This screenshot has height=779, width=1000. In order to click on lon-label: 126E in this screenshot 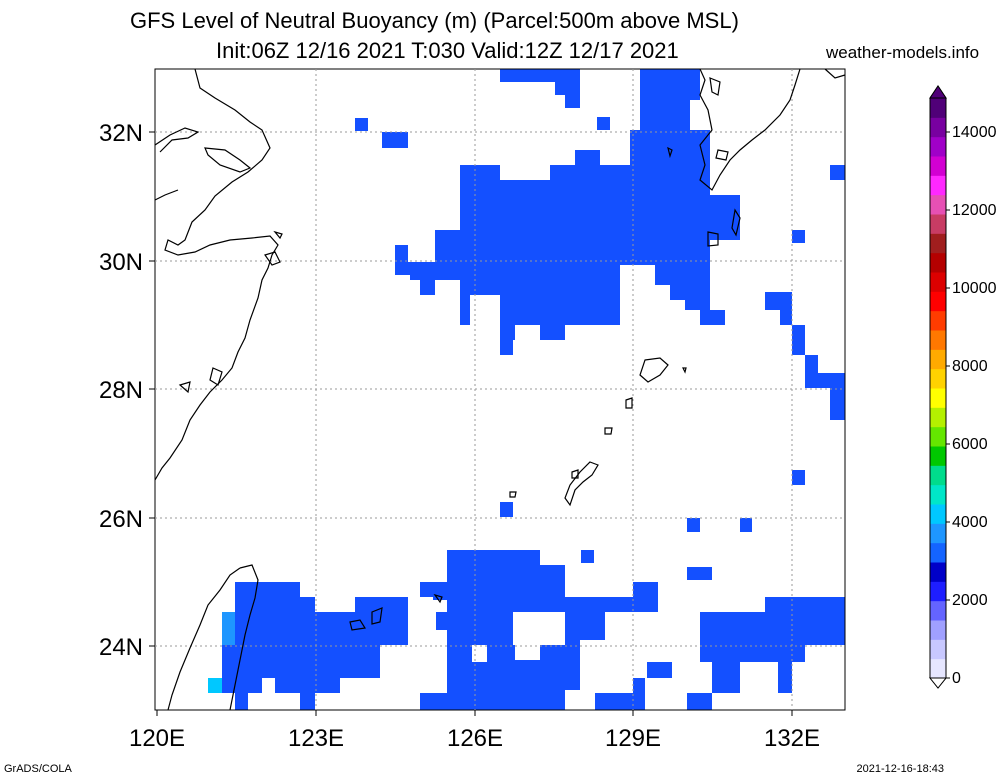, I will do `click(475, 738)`.